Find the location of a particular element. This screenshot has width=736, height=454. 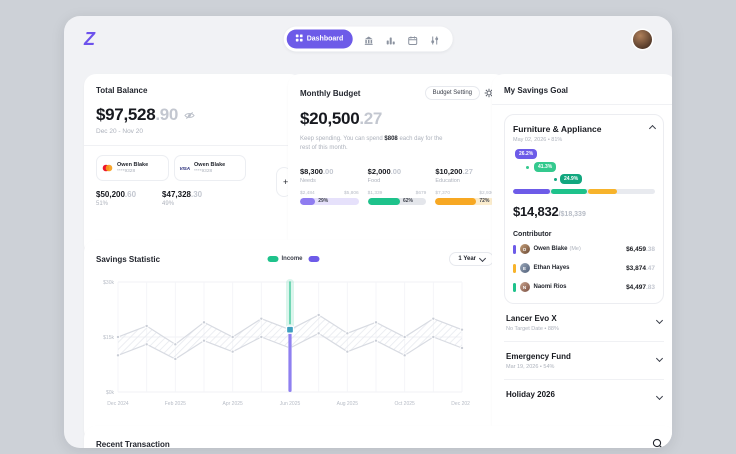

goal-row-lancer-evo-x: Lancer Evo X No Target Date • 88% is located at coordinates (584, 322).